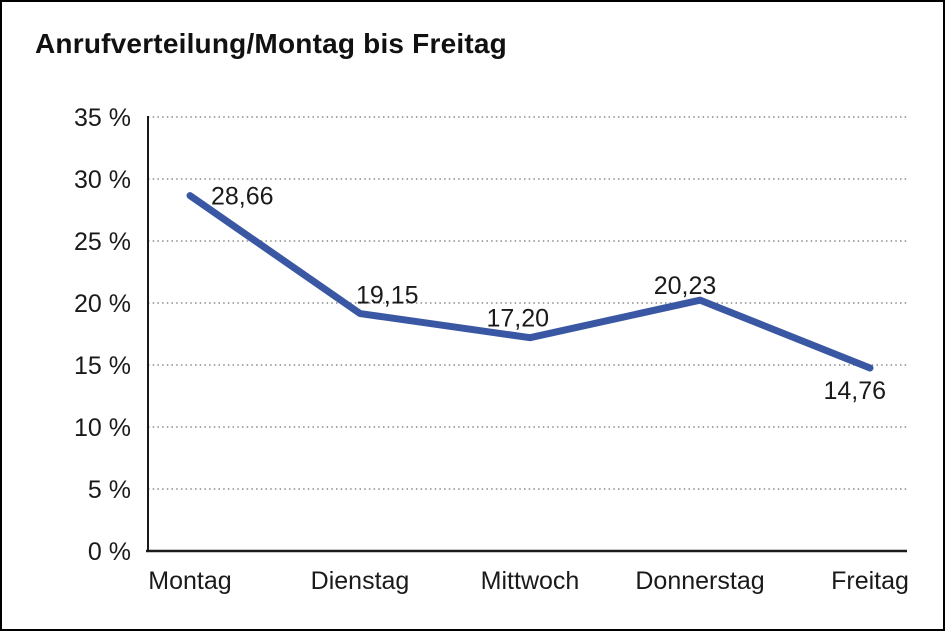 This screenshot has width=945, height=631. What do you see at coordinates (102, 180) in the screenshot?
I see `y-tick-label: 30 %` at bounding box center [102, 180].